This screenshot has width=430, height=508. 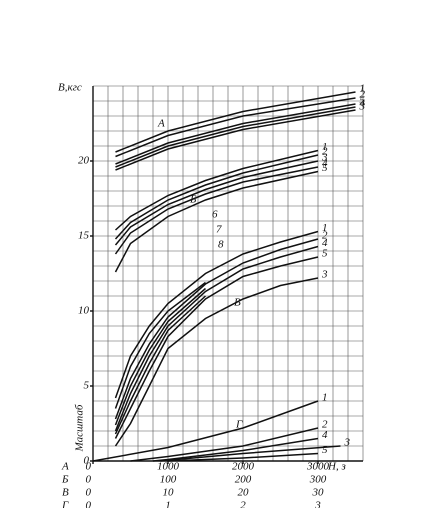 I want to click on scale-name: Б, so click(x=65, y=480).